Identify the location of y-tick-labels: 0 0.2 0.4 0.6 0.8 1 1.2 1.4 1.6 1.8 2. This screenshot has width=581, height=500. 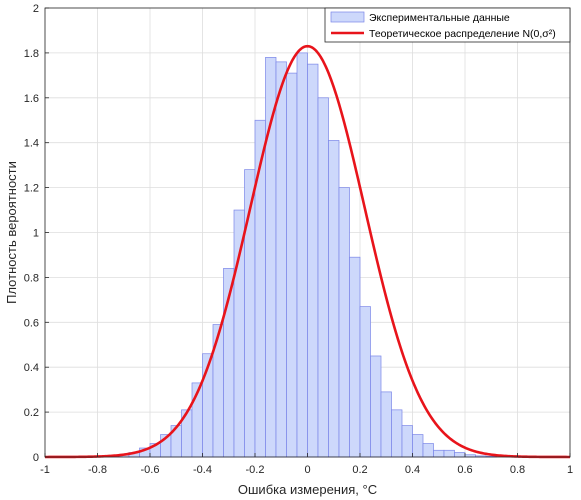
(36, 233).